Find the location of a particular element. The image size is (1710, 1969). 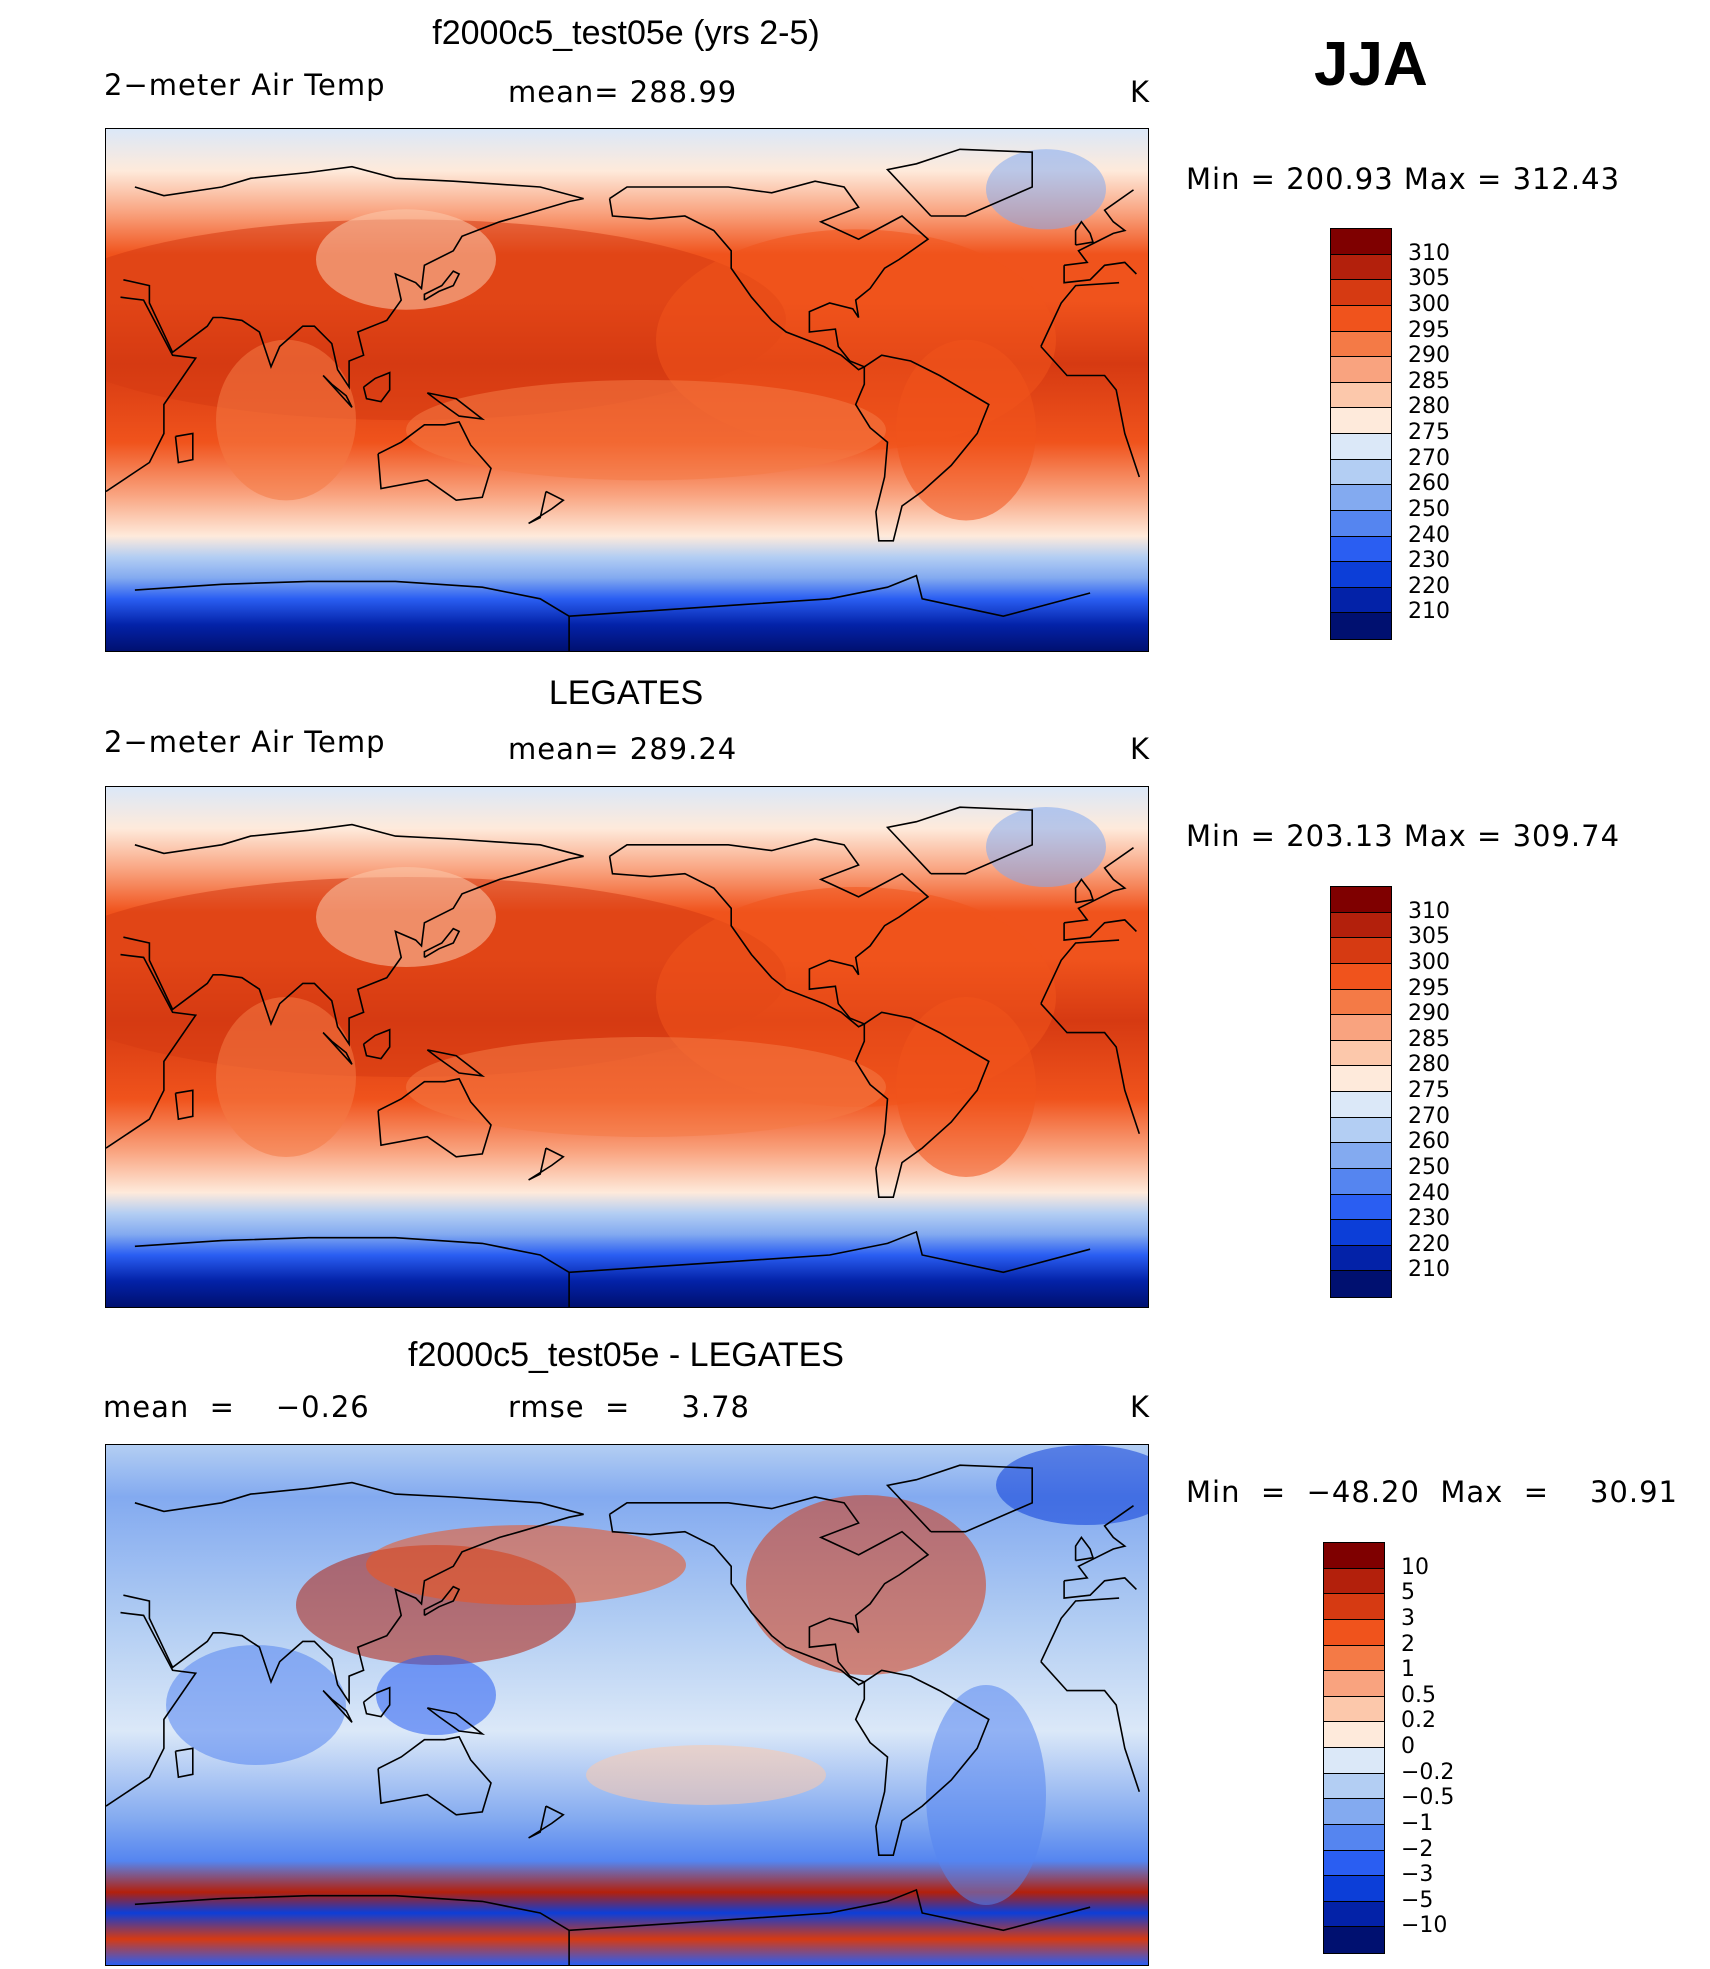

colorbar-tick-label: 230 is located at coordinates (1429, 561).